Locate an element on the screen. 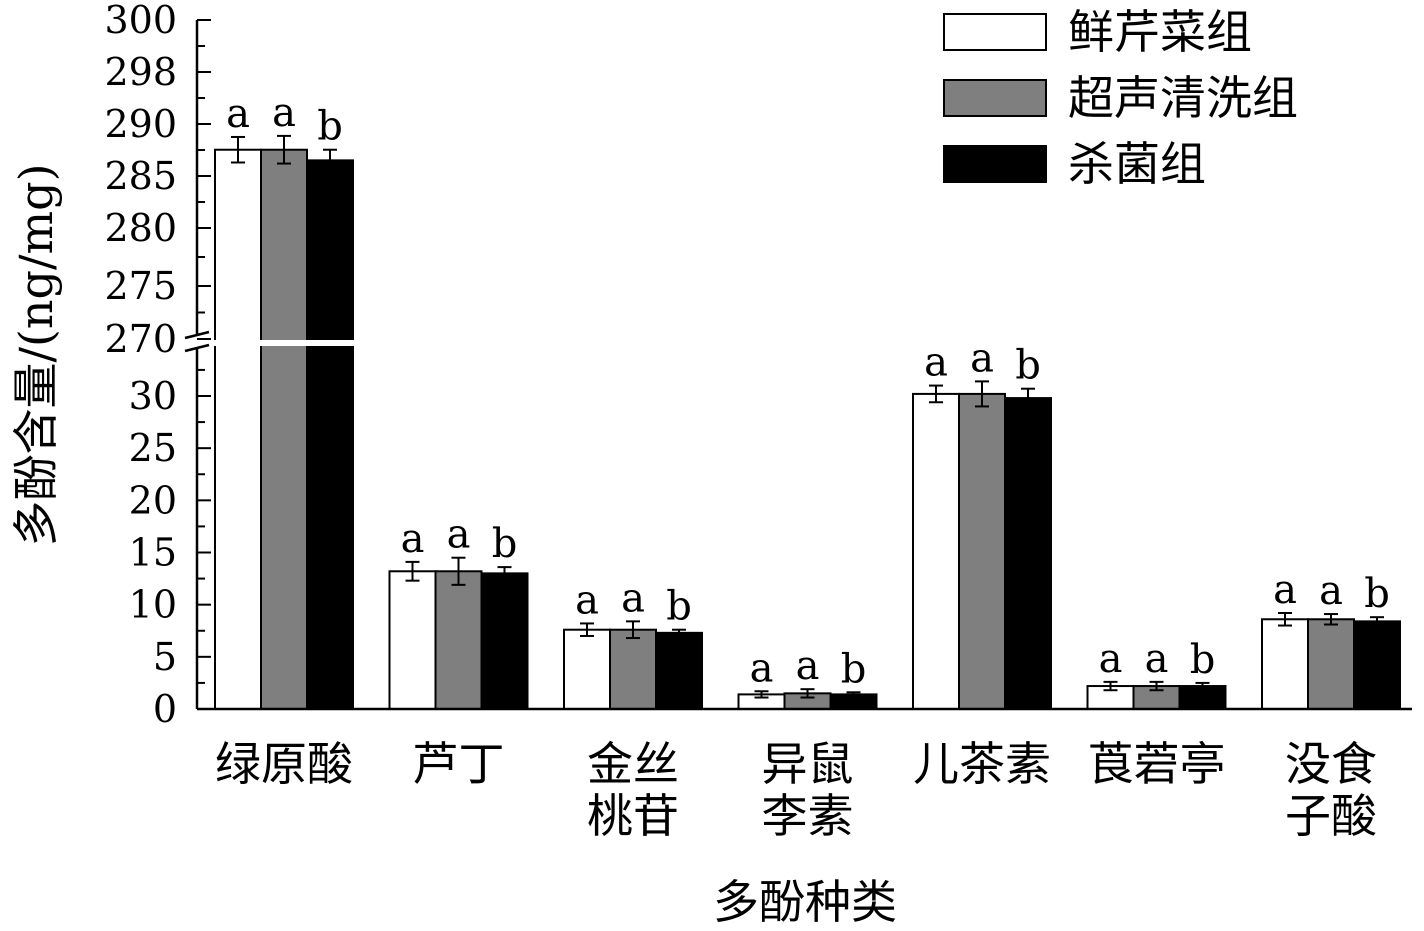 The width and height of the screenshot is (1424, 931). x-tick-label: 莨菪亭 is located at coordinates (1157, 764).